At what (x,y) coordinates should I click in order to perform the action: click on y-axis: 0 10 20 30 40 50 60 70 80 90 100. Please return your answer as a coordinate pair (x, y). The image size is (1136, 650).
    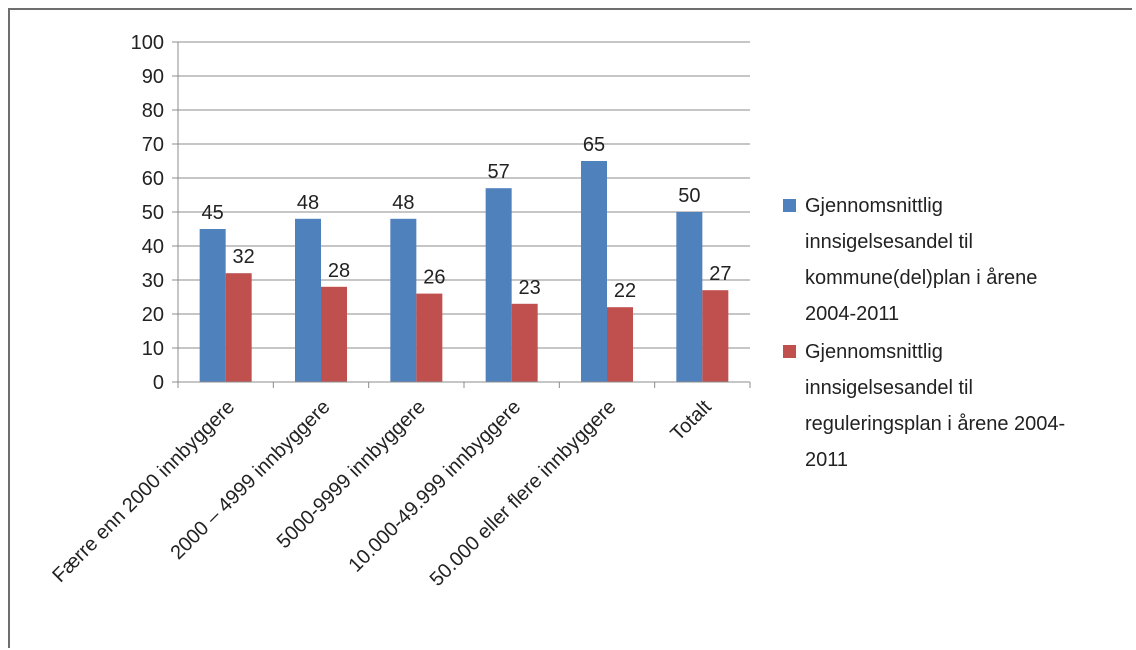
    Looking at the image, I should click on (155, 213).